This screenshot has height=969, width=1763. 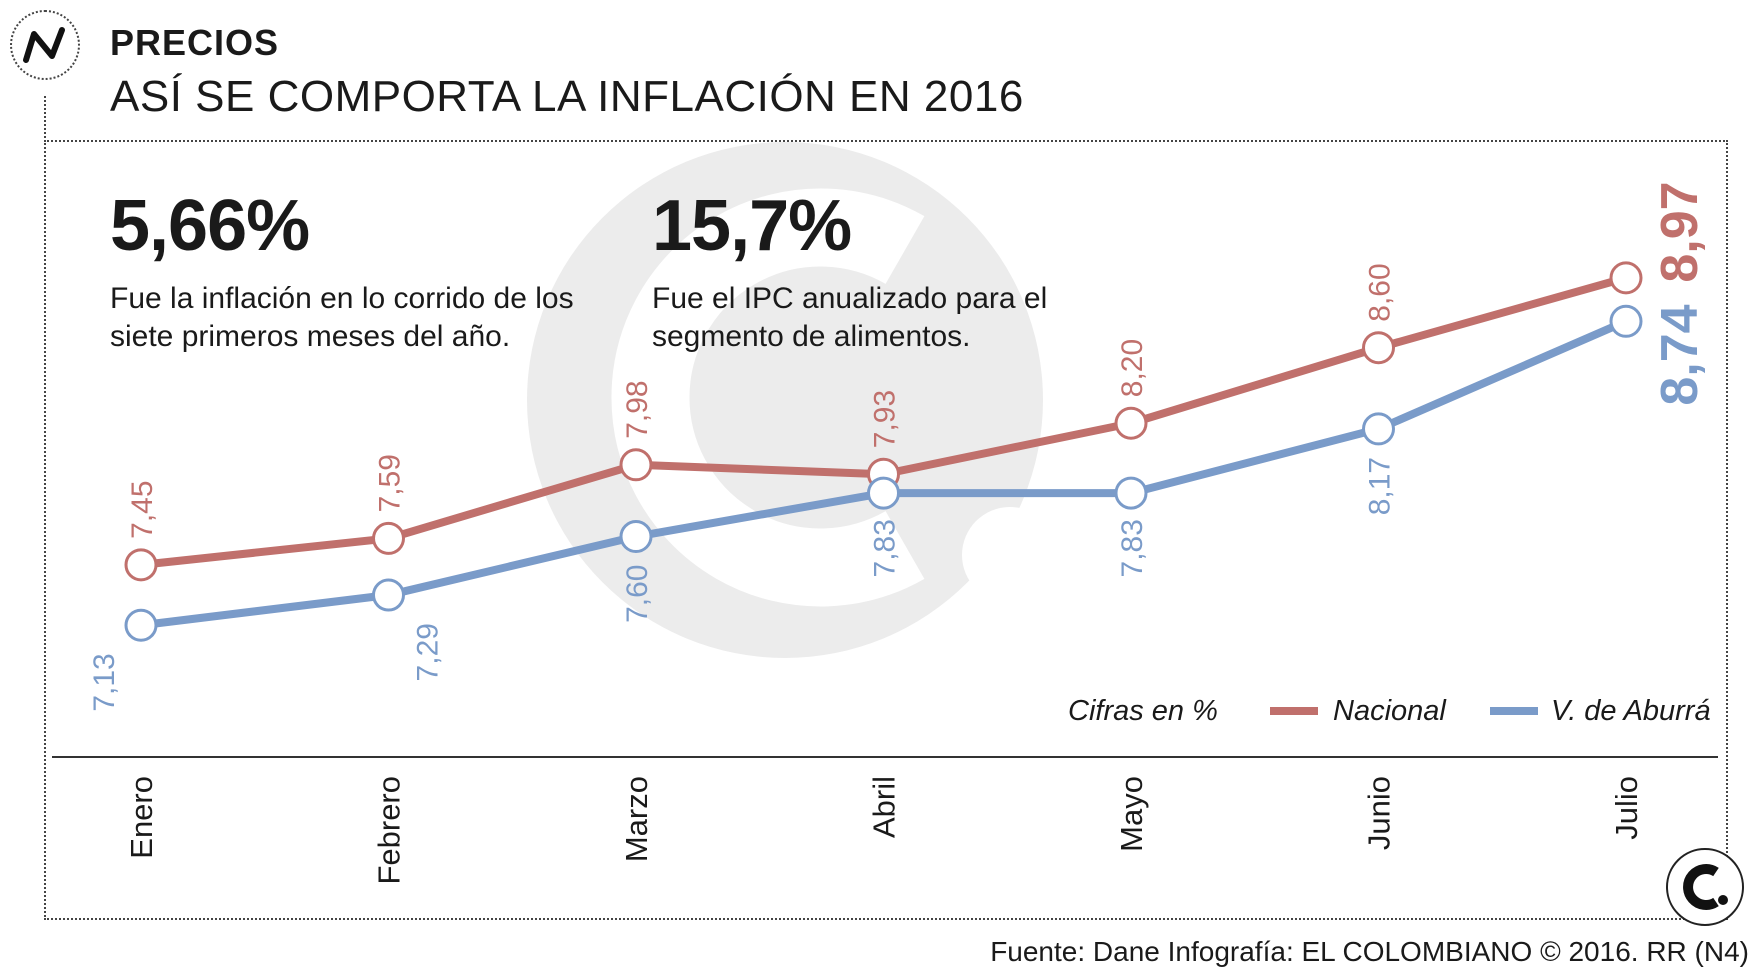 What do you see at coordinates (1631, 711) in the screenshot?
I see `legend-aburra-label: V. de Aburrá` at bounding box center [1631, 711].